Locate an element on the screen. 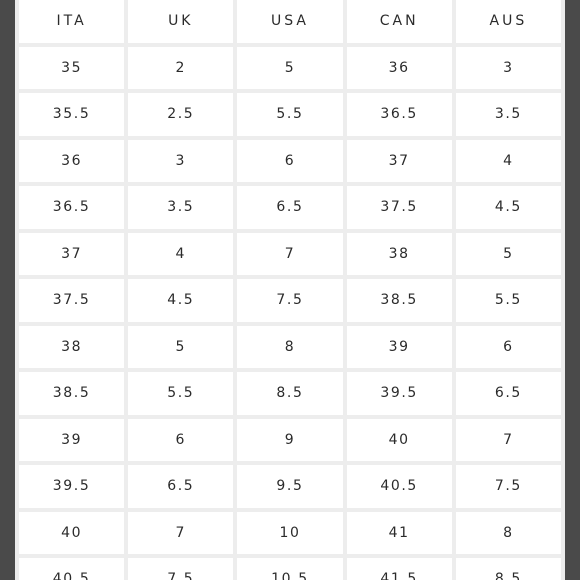  cell-usa: 9.5 is located at coordinates (290, 486).